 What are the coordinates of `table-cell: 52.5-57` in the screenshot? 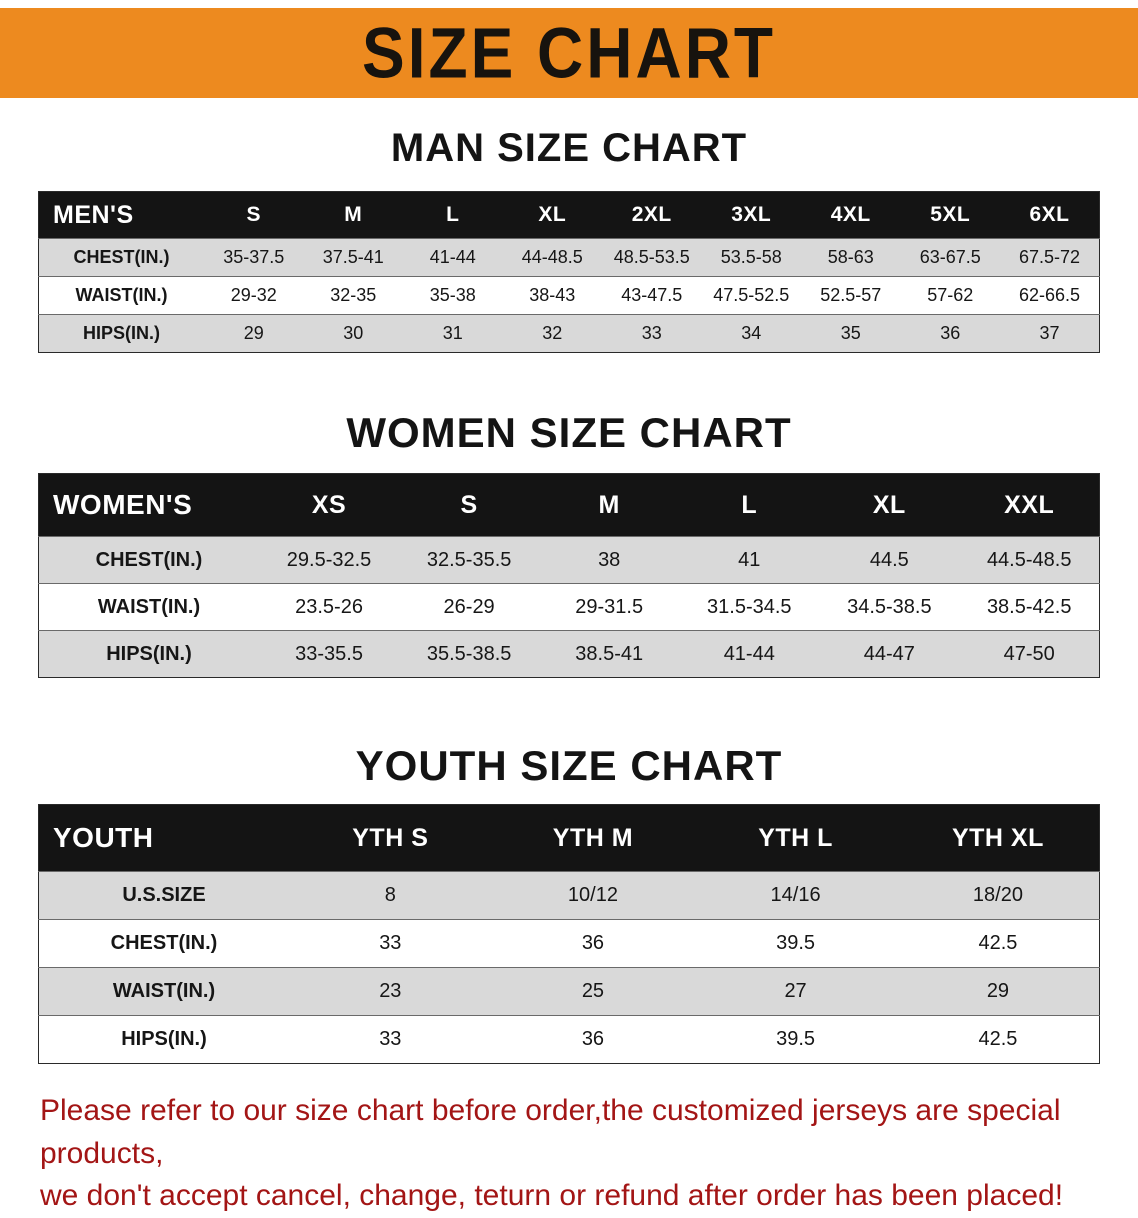 It's located at (851, 295).